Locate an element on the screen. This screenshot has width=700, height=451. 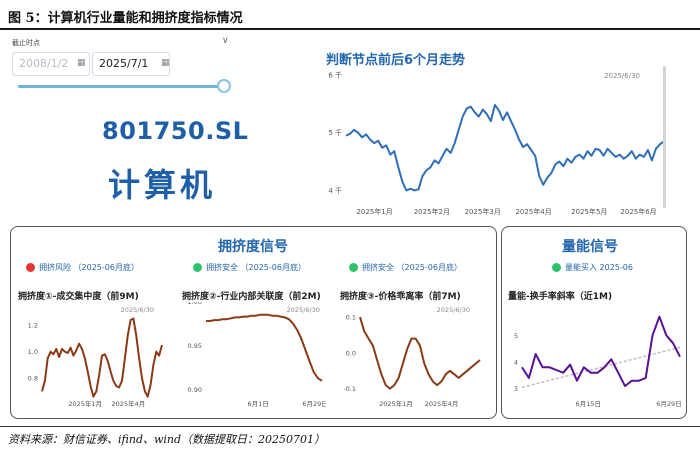
x-tick-label: 2025年3月 is located at coordinates (483, 211).